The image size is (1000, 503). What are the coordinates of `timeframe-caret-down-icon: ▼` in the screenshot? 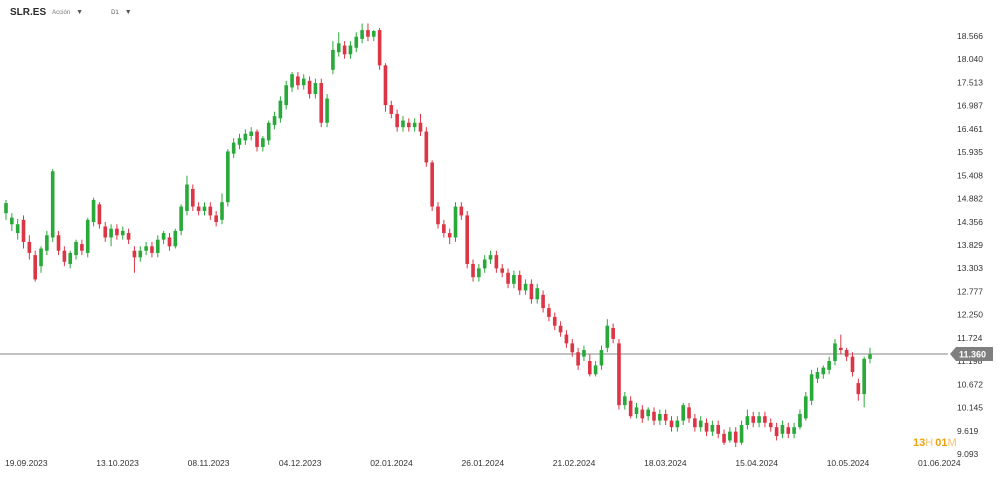 It's located at (128, 12).